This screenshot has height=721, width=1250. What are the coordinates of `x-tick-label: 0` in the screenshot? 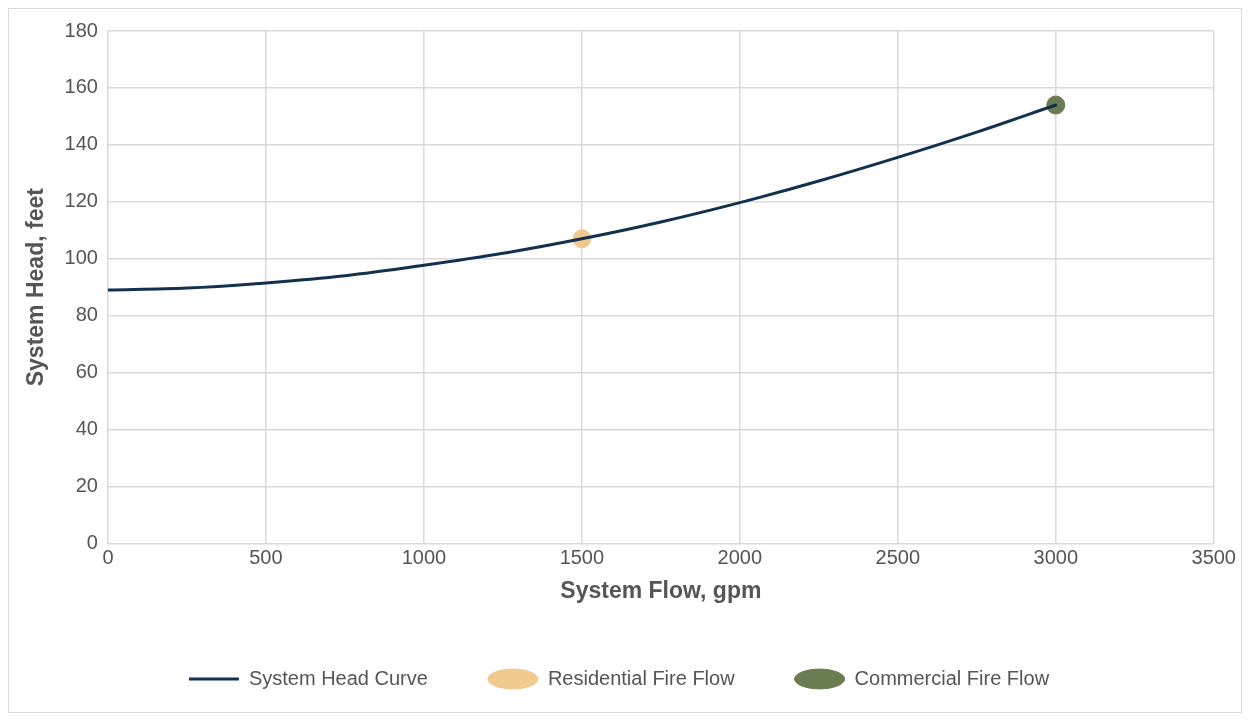 It's located at (108, 556).